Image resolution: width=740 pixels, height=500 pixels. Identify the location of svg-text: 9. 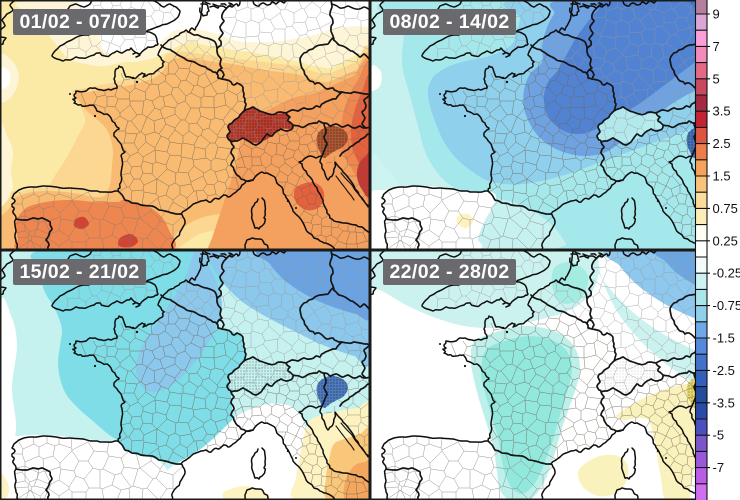
(716, 14).